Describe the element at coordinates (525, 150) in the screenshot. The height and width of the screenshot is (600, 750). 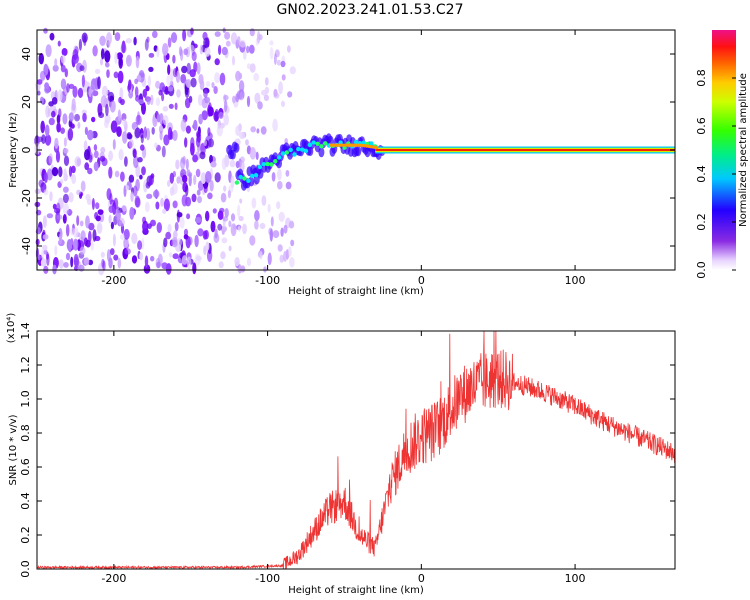
I see `carrier-band-core` at that location.